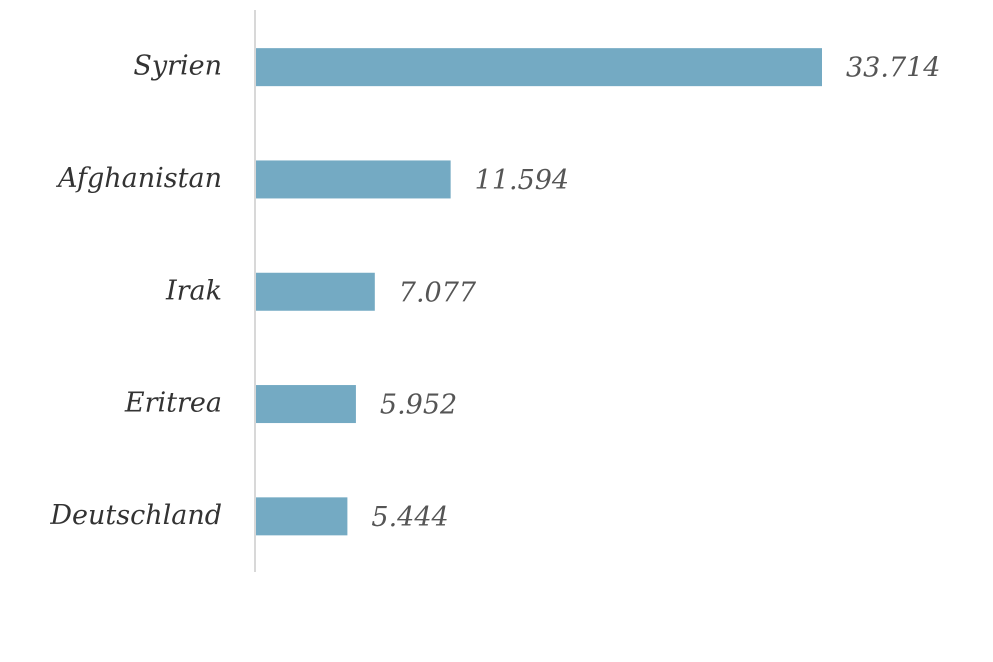 The height and width of the screenshot is (662, 993). What do you see at coordinates (409, 517) in the screenshot?
I see `value-label: 5.444` at bounding box center [409, 517].